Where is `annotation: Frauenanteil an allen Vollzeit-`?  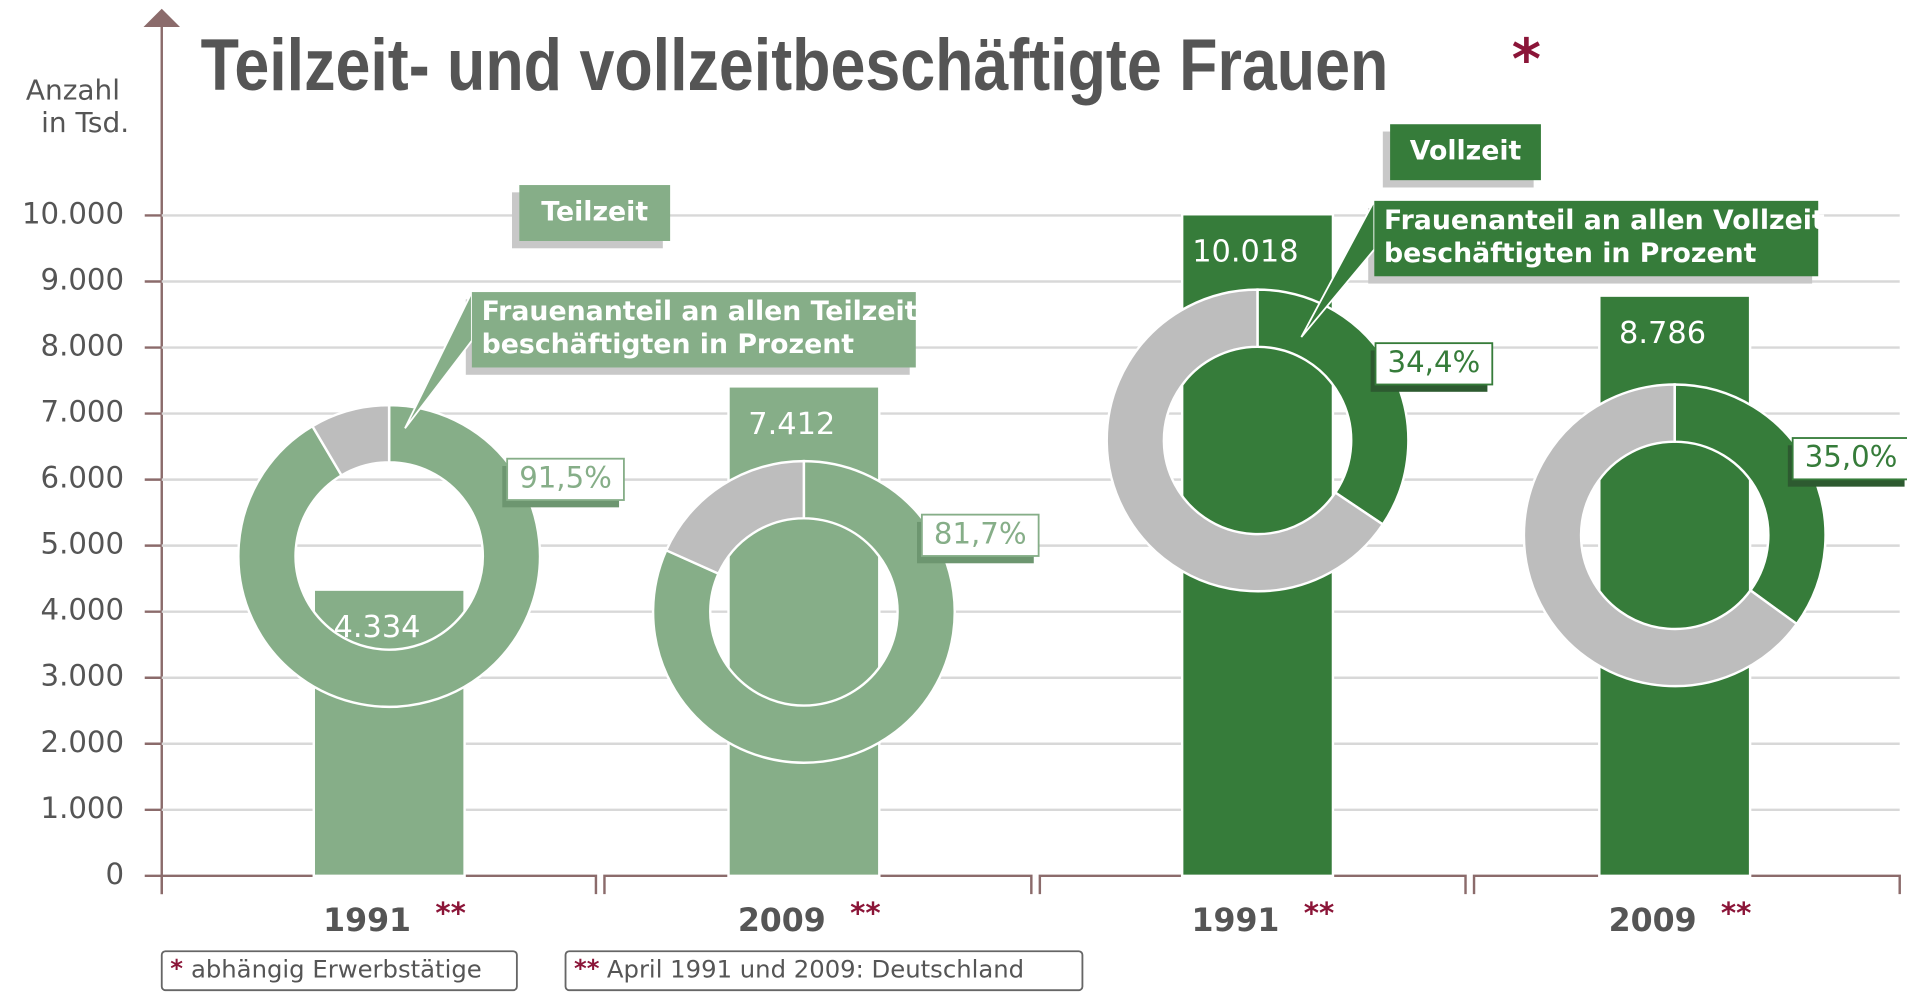
annotation: Frauenanteil an allen Vollzeit- is located at coordinates (1610, 220).